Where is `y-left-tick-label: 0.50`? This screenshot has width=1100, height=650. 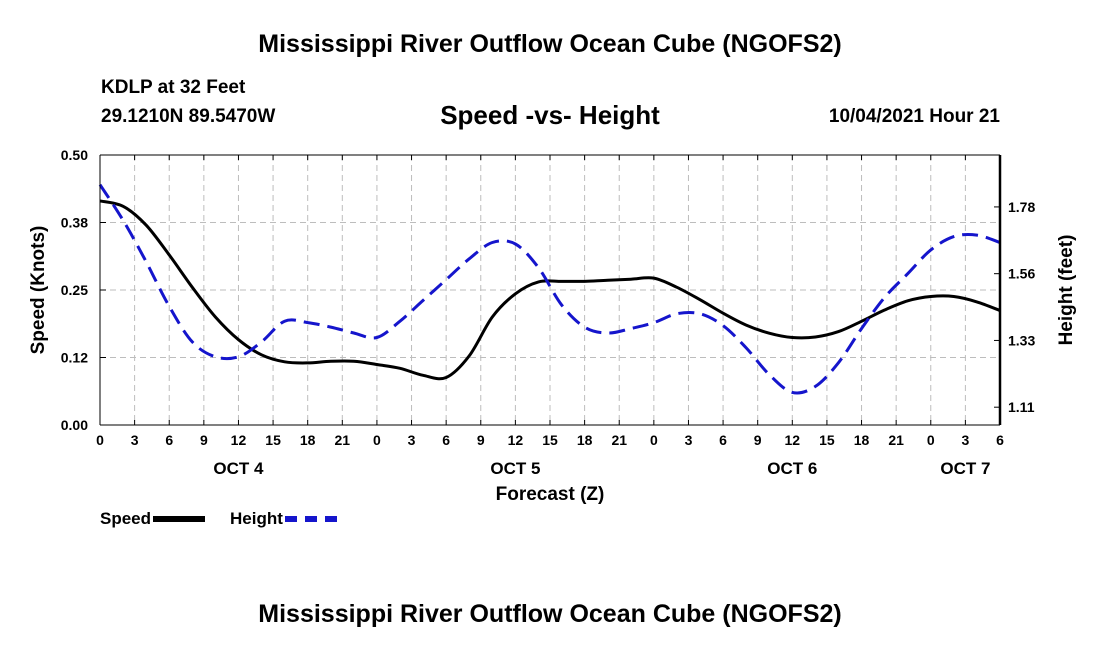
y-left-tick-label: 0.50 is located at coordinates (74, 155).